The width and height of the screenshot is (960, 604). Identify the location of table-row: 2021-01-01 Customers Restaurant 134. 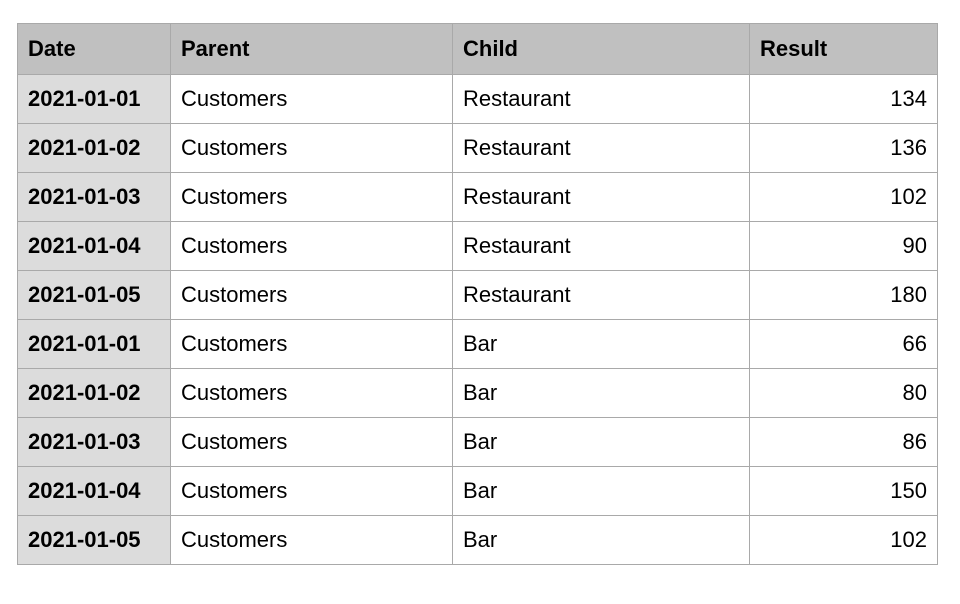
(477, 99).